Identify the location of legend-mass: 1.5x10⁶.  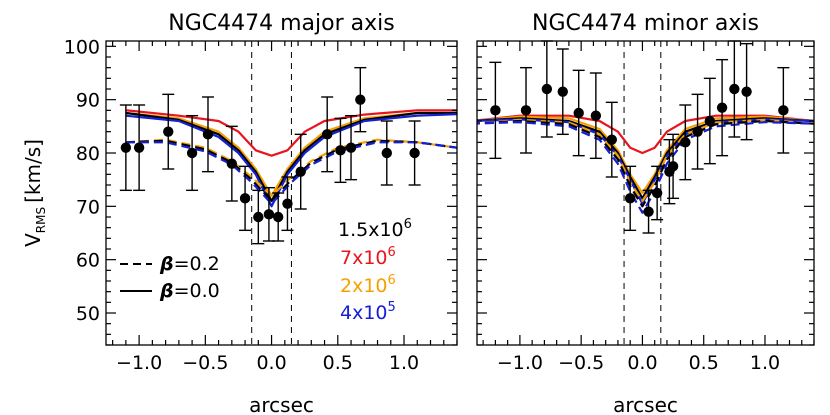
(375, 229).